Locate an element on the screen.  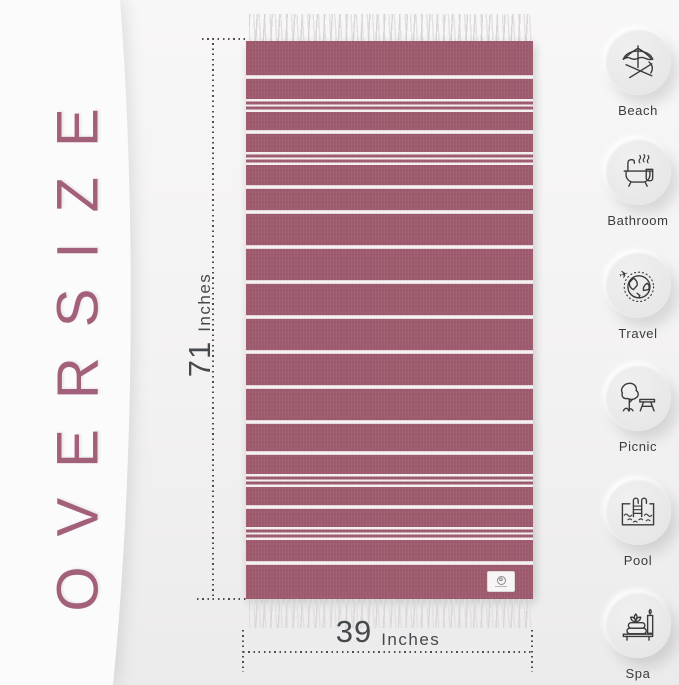
height-dimension-label: 71 Inches is located at coordinates (200, 325).